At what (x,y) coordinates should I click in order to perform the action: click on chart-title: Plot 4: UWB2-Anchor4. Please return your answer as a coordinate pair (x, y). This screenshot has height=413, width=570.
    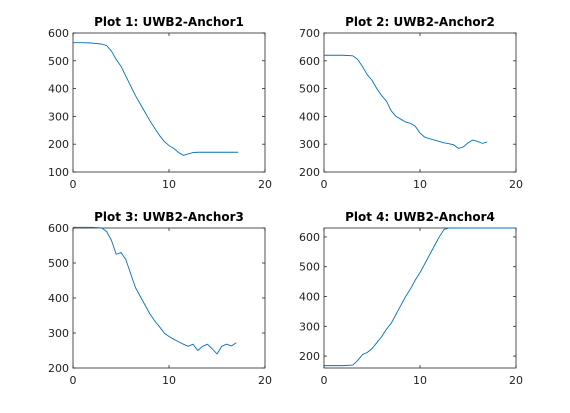
    Looking at the image, I should click on (420, 217).